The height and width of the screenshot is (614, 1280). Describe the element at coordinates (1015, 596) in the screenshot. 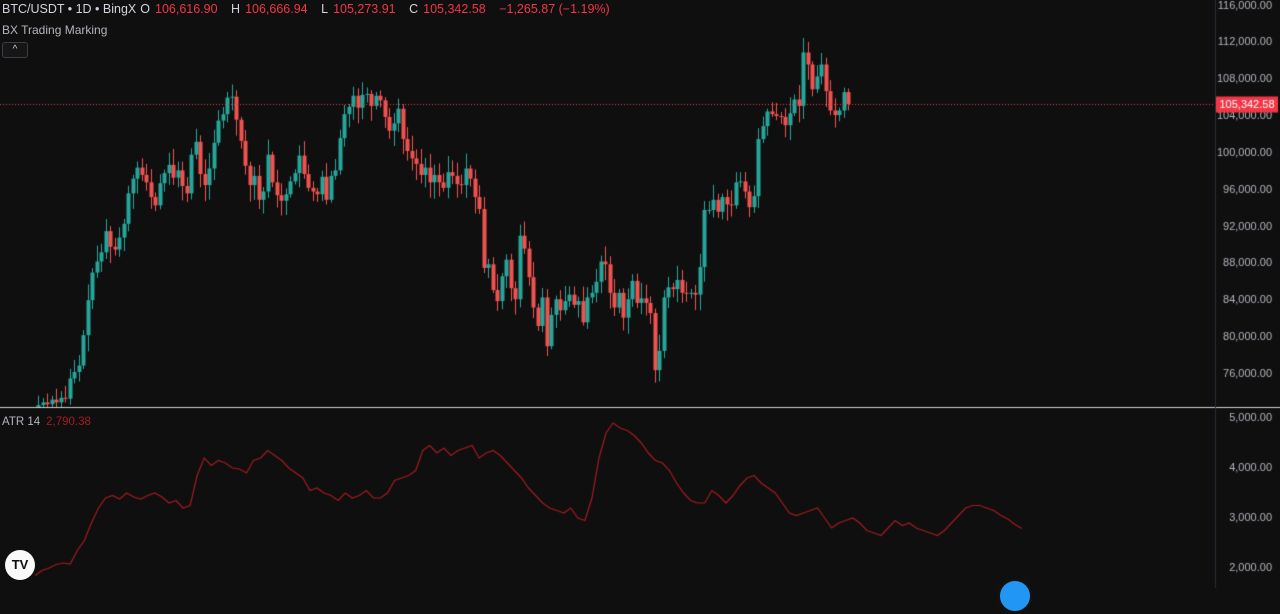

I see `notification-bubble` at that location.